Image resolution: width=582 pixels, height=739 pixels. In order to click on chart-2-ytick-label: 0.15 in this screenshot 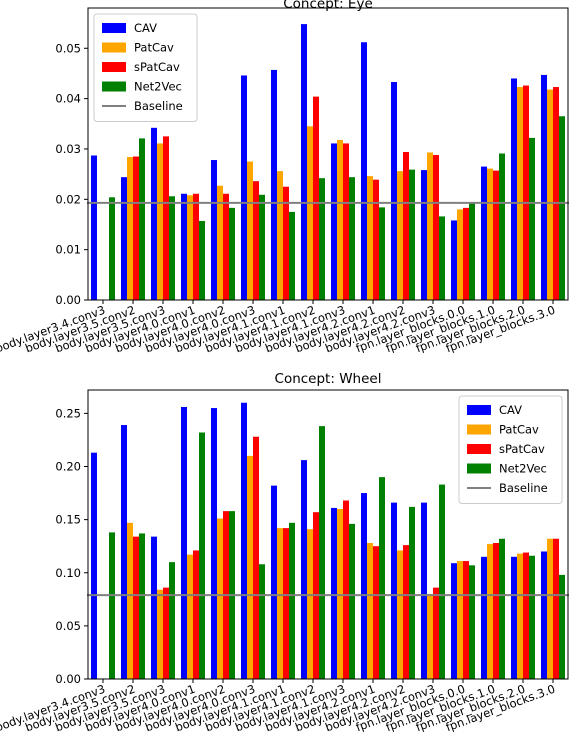, I will do `click(68, 520)`.